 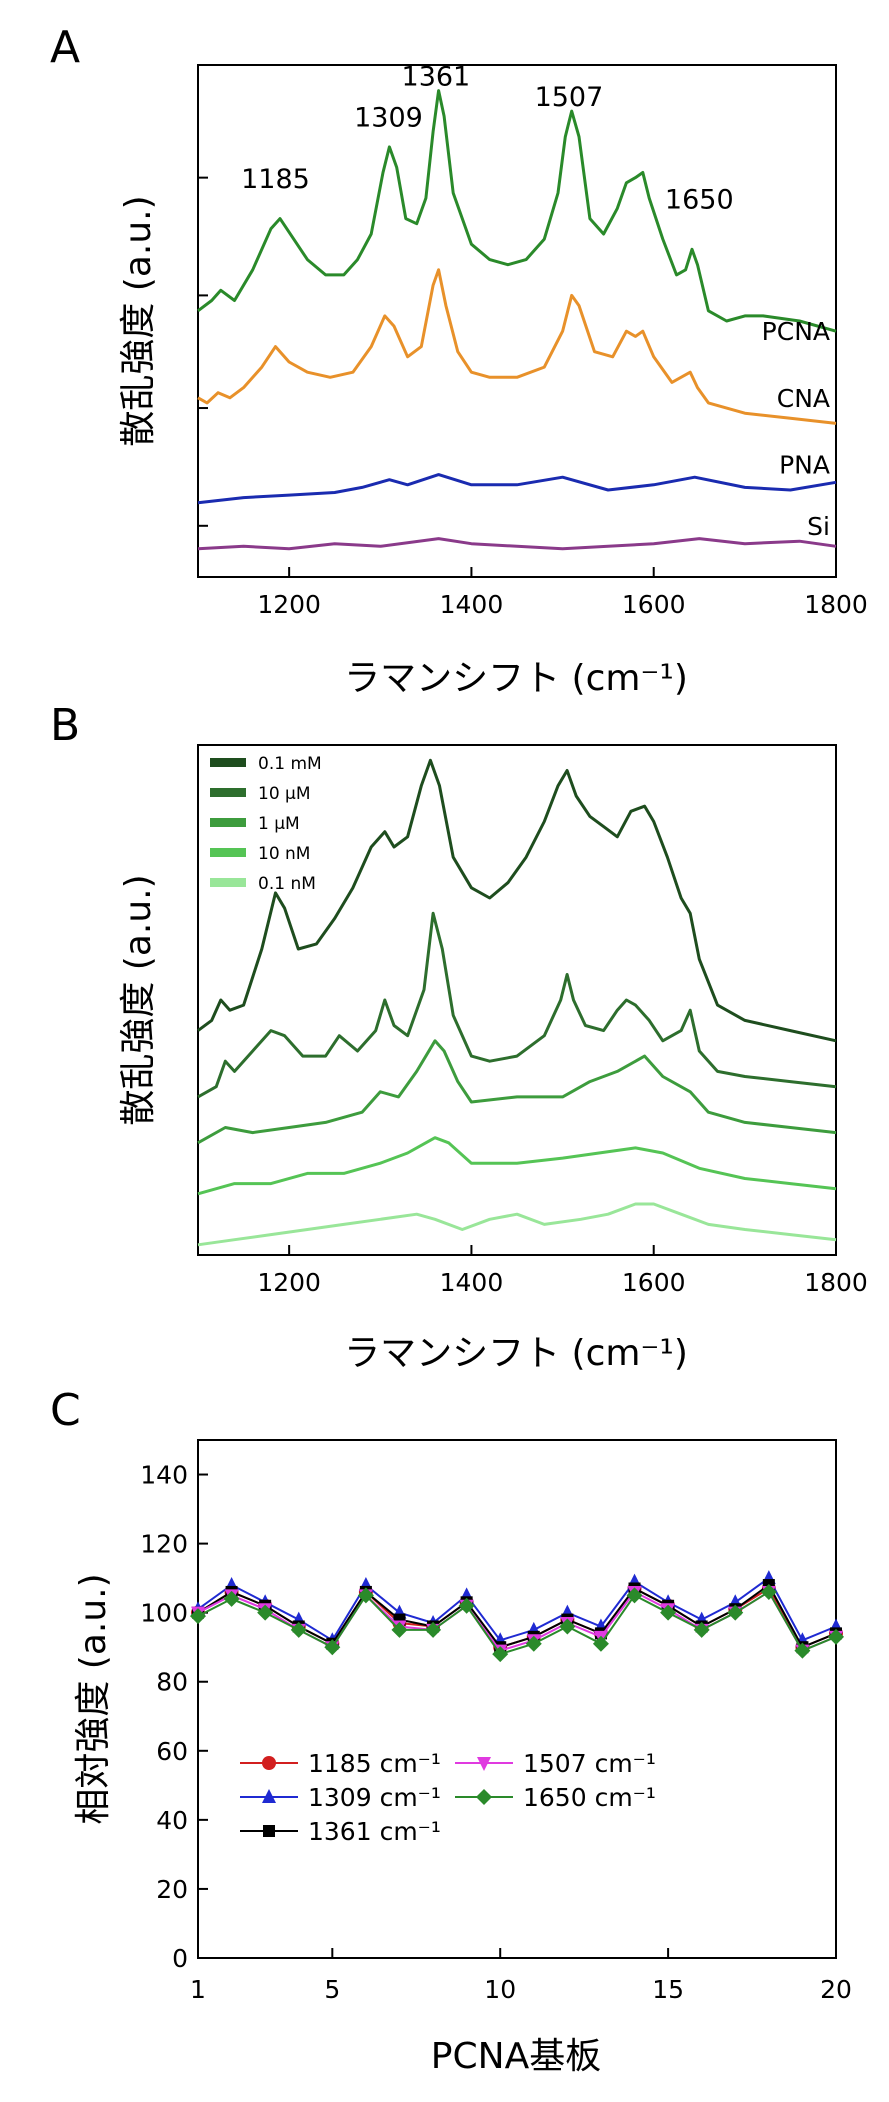 I want to click on legend-label: 1361 cm⁻¹, so click(x=374, y=1831).